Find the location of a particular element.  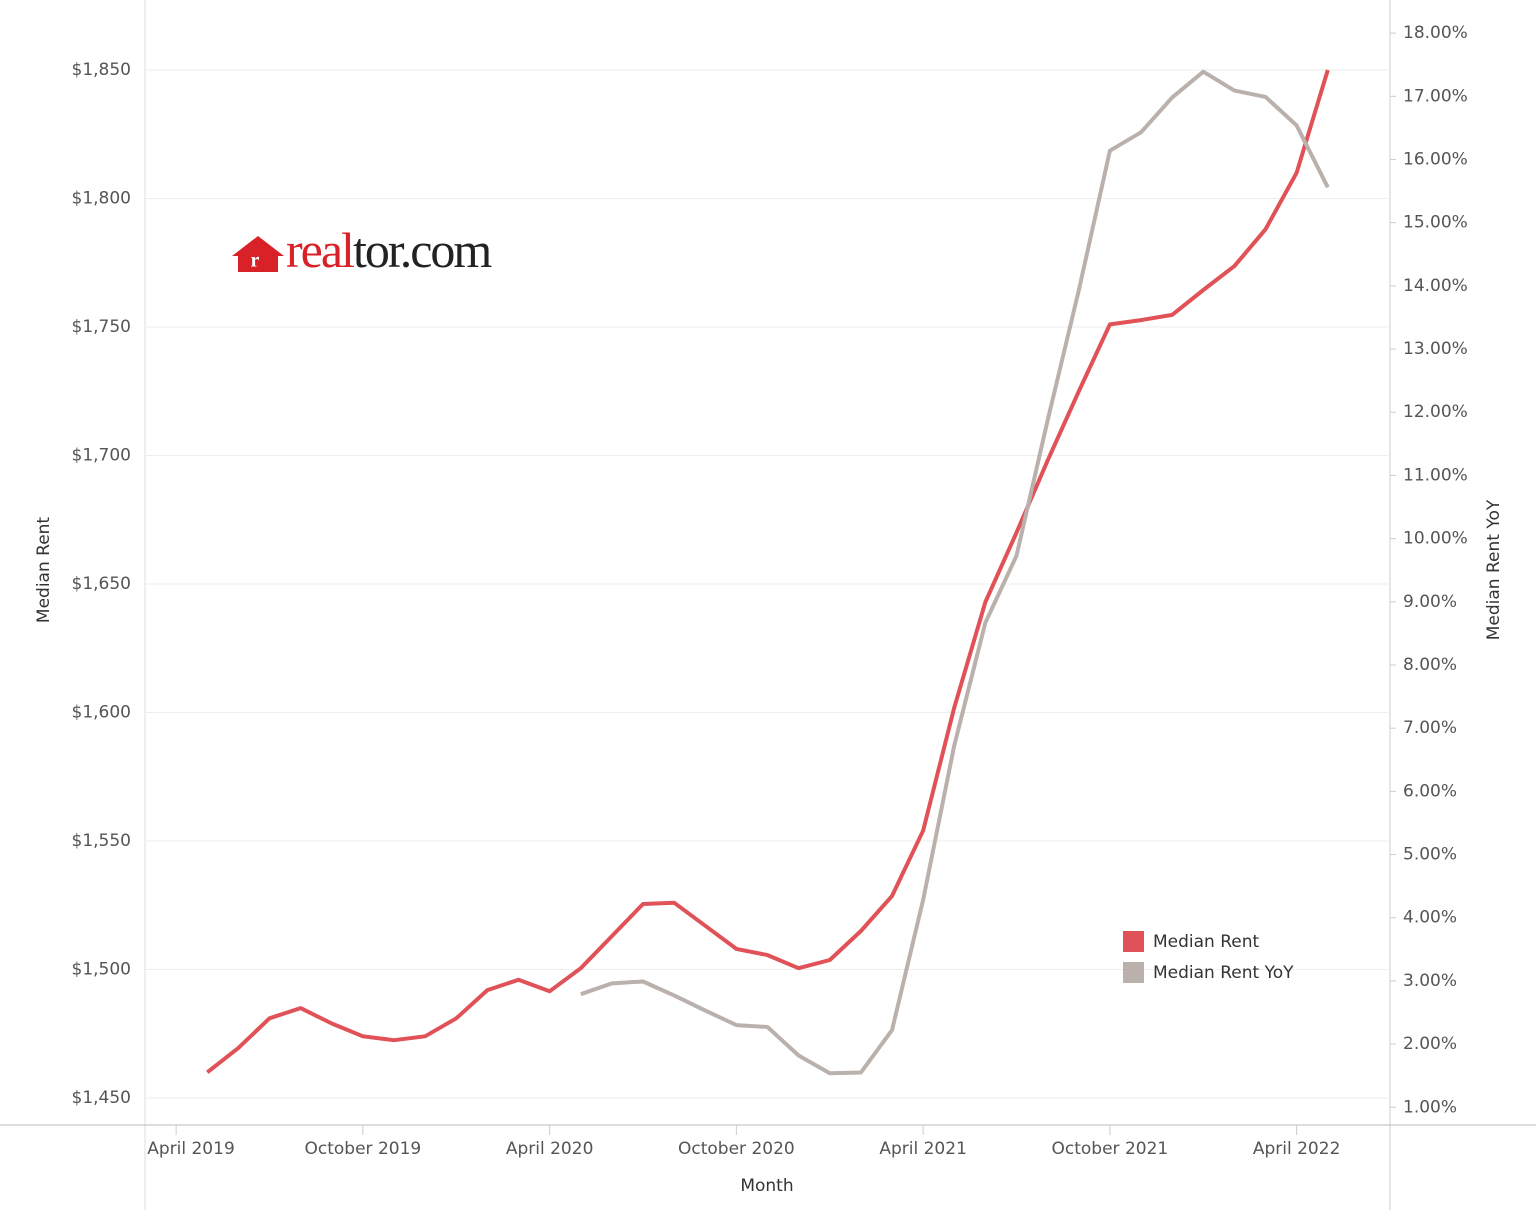

y2-tick-label: 8.00% is located at coordinates (1430, 665).